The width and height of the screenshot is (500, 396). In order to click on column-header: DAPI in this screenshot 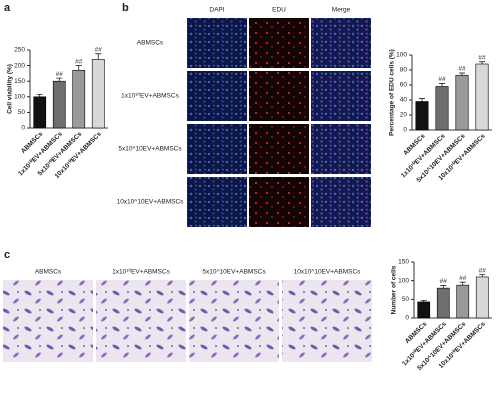, I will do `click(216, 10)`.